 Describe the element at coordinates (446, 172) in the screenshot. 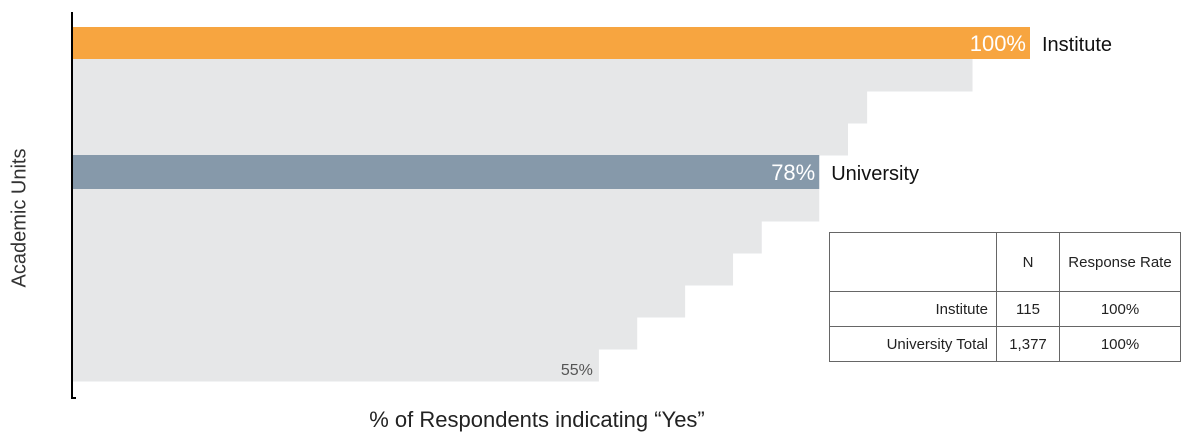

I see `bar-university` at that location.